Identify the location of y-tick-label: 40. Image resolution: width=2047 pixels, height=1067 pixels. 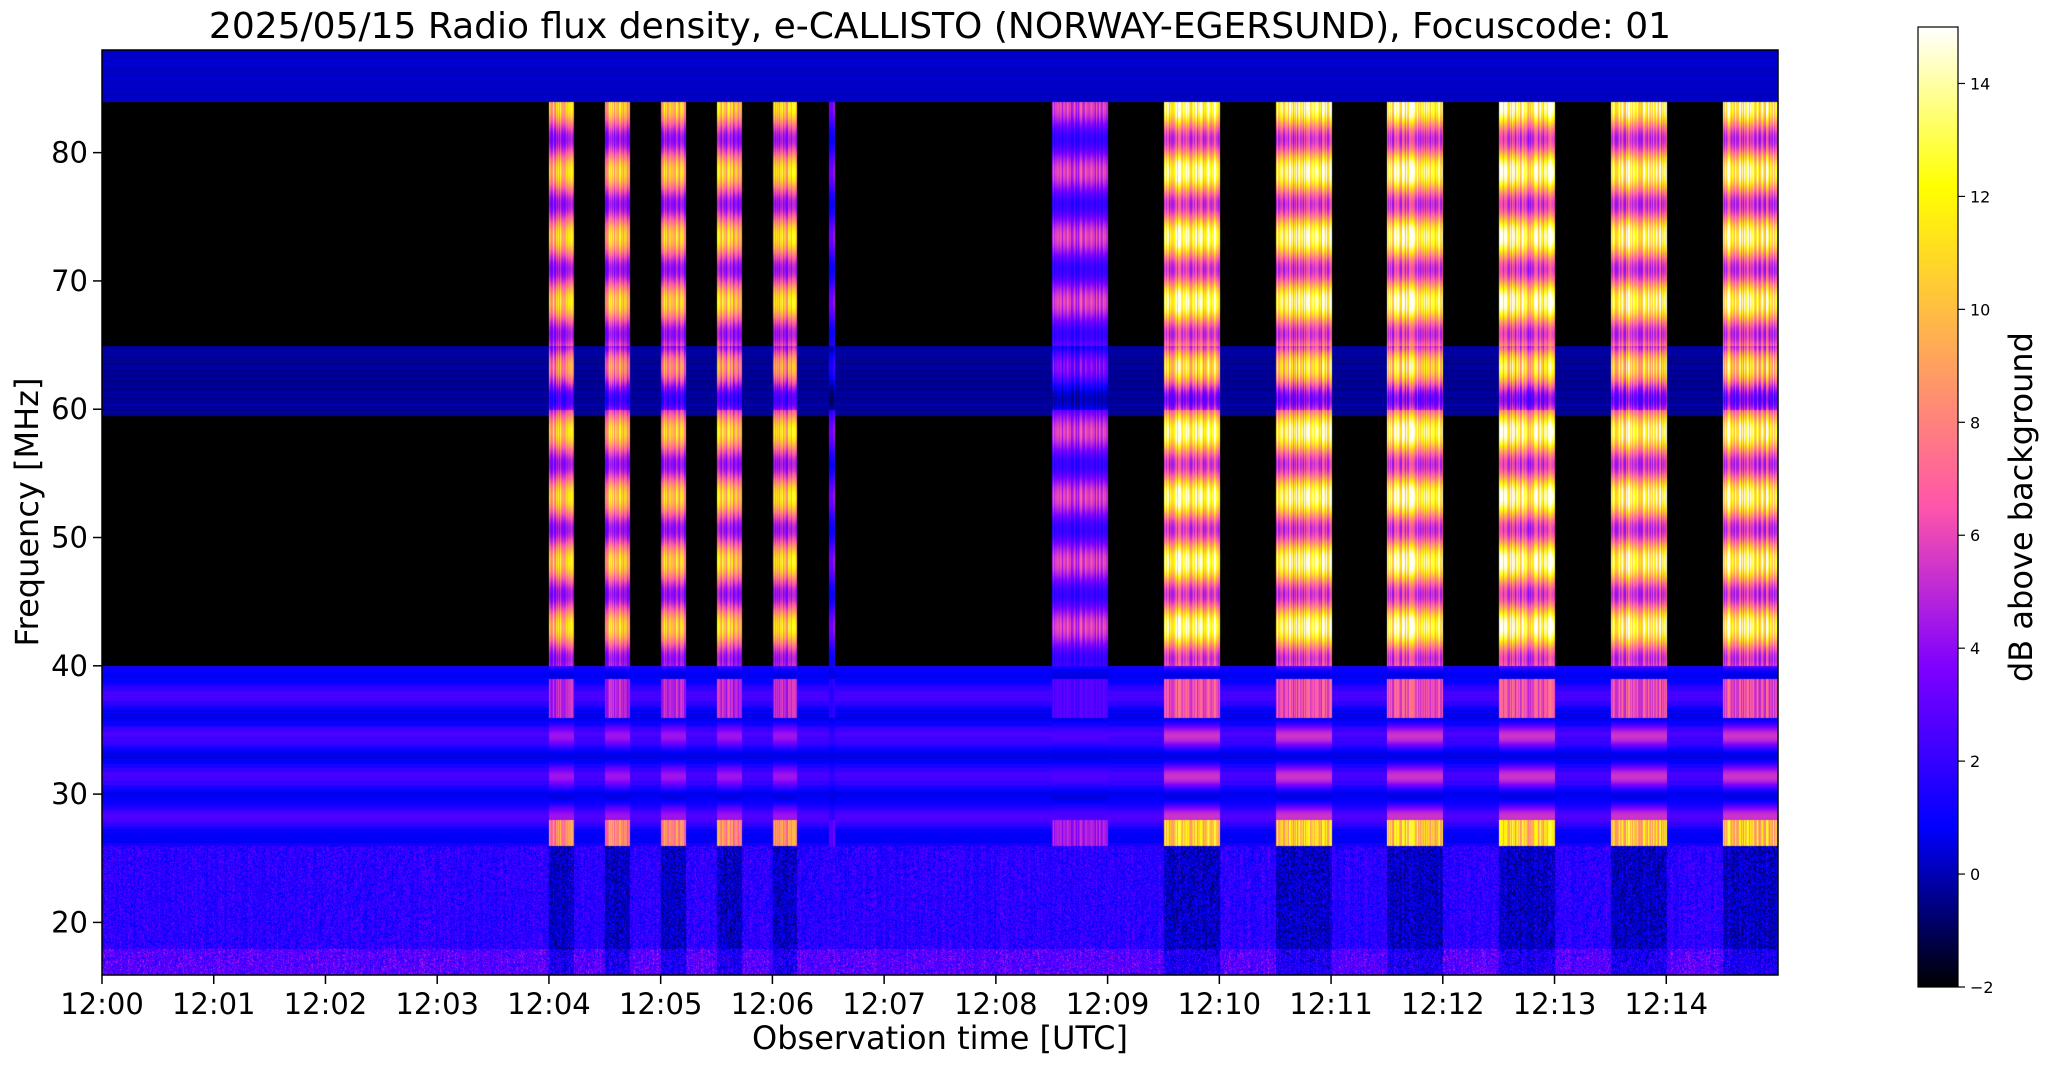
(69, 666).